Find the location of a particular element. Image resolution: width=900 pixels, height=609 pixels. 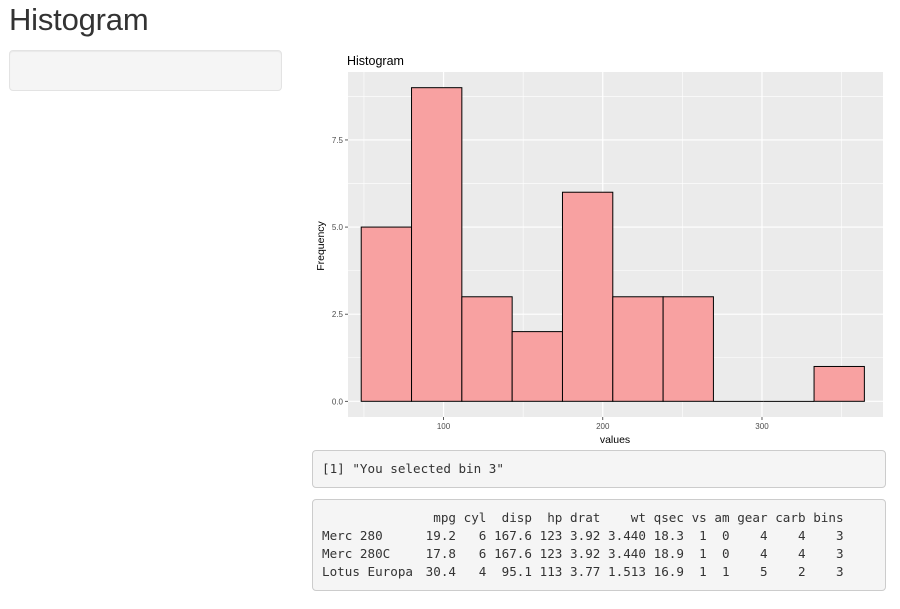

table-row-name: Lotus Europa is located at coordinates (367, 571).